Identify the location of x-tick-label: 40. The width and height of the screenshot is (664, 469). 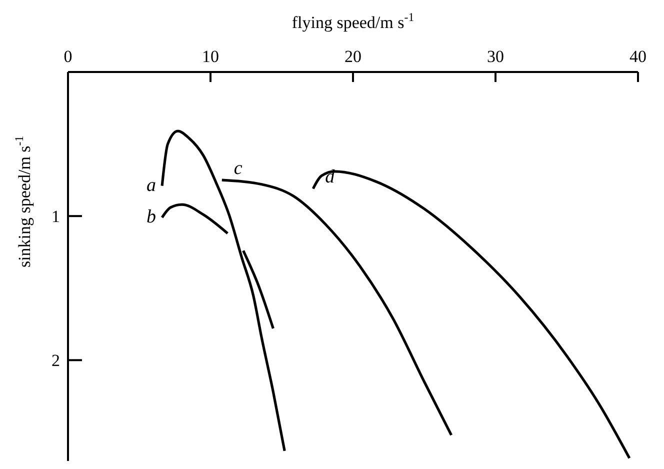
(638, 56).